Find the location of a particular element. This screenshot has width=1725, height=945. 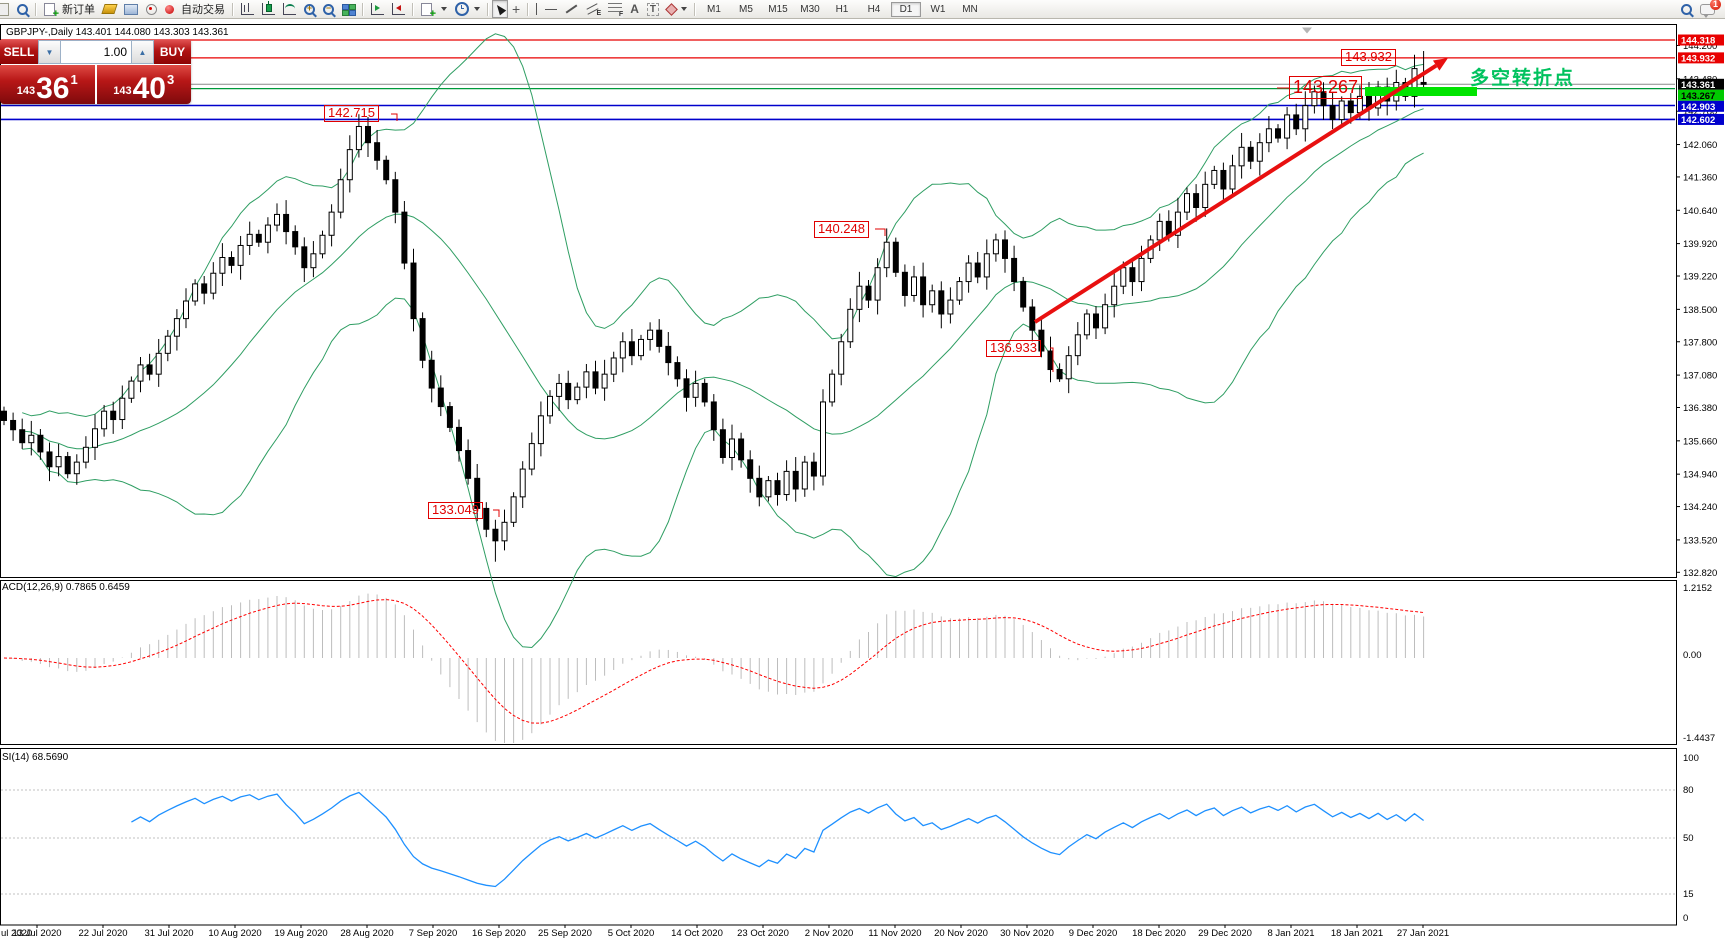

timeframe-button-D1: D1 is located at coordinates (905, 9).